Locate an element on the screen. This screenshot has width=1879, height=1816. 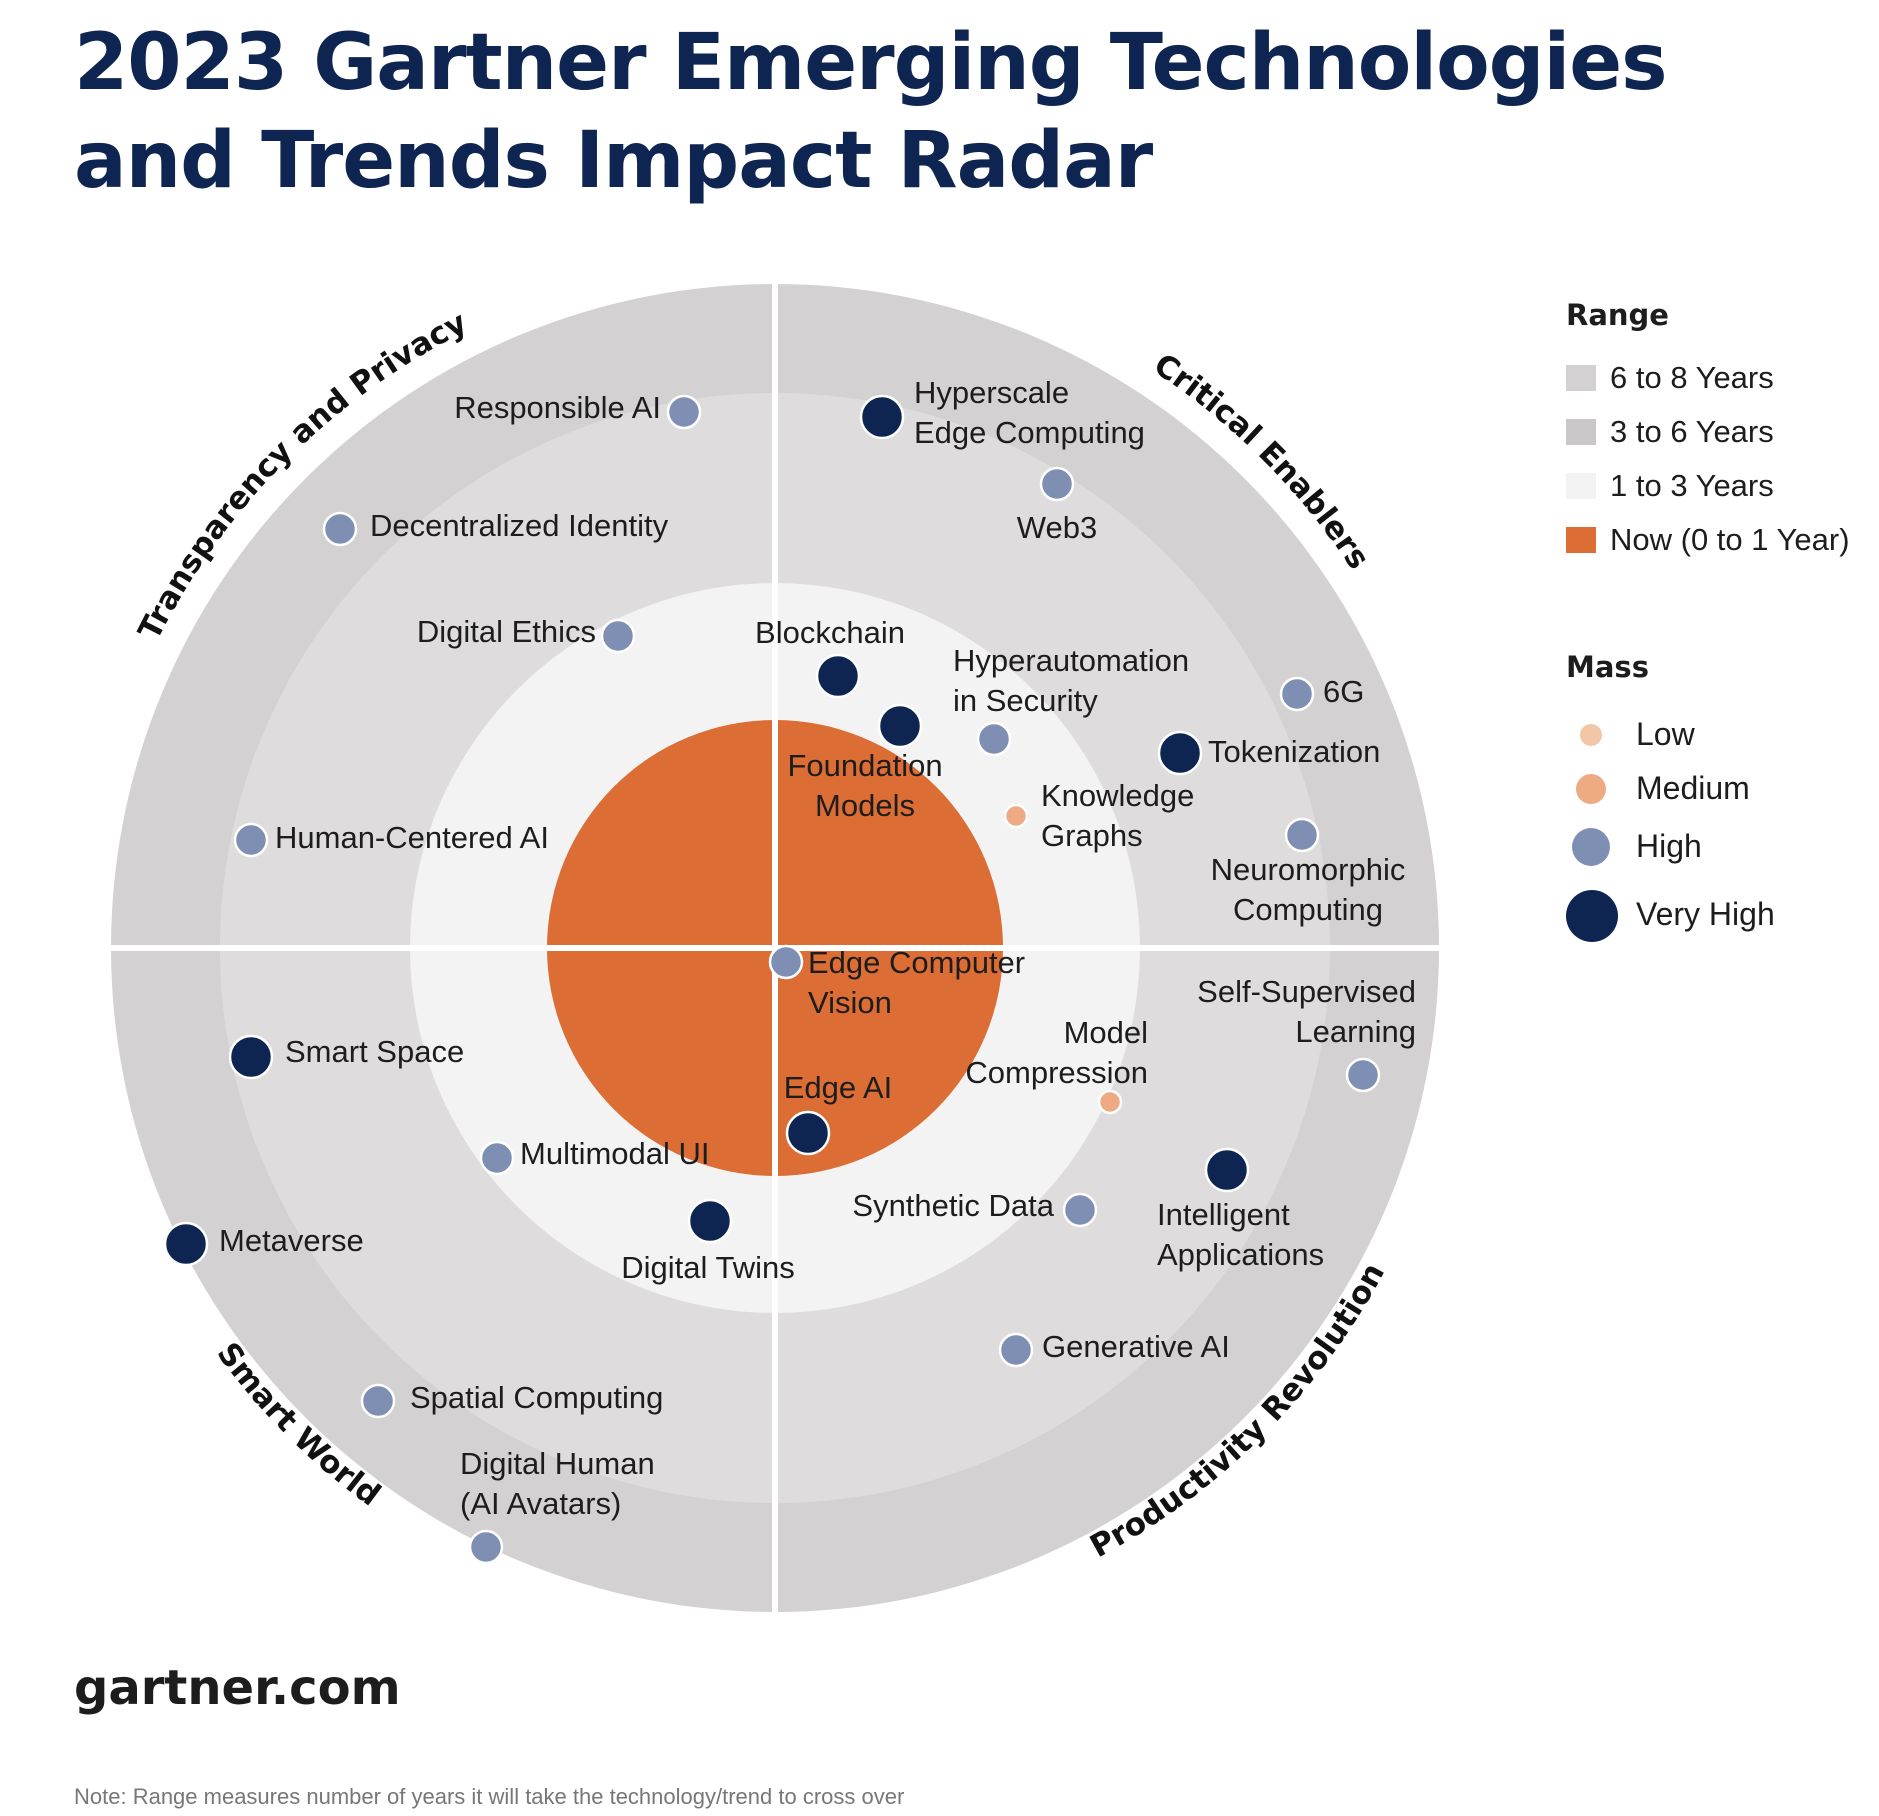
synthetic-data-label: Synthetic Data is located at coordinates (953, 1205).